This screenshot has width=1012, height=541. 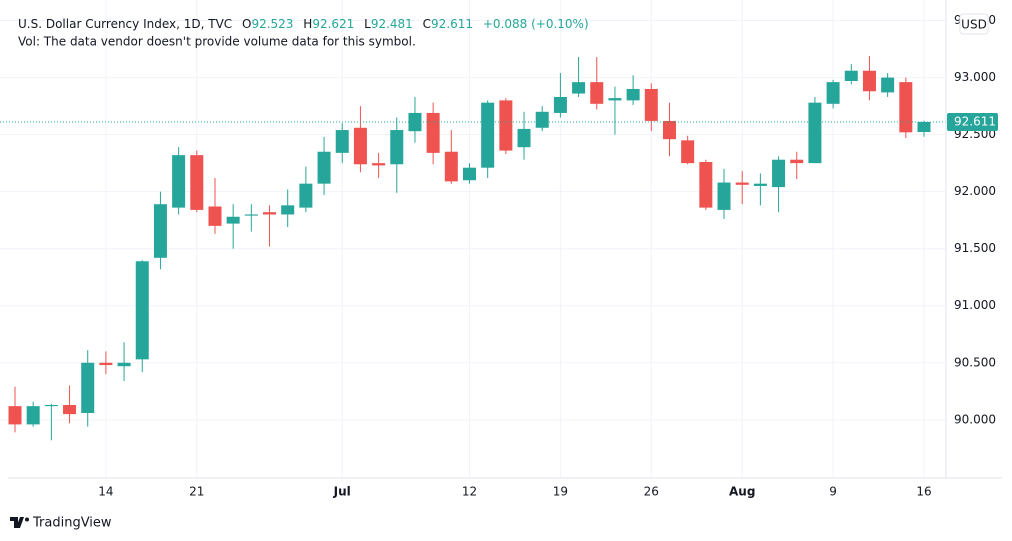 What do you see at coordinates (469, 492) in the screenshot?
I see `x-tick-label: 12` at bounding box center [469, 492].